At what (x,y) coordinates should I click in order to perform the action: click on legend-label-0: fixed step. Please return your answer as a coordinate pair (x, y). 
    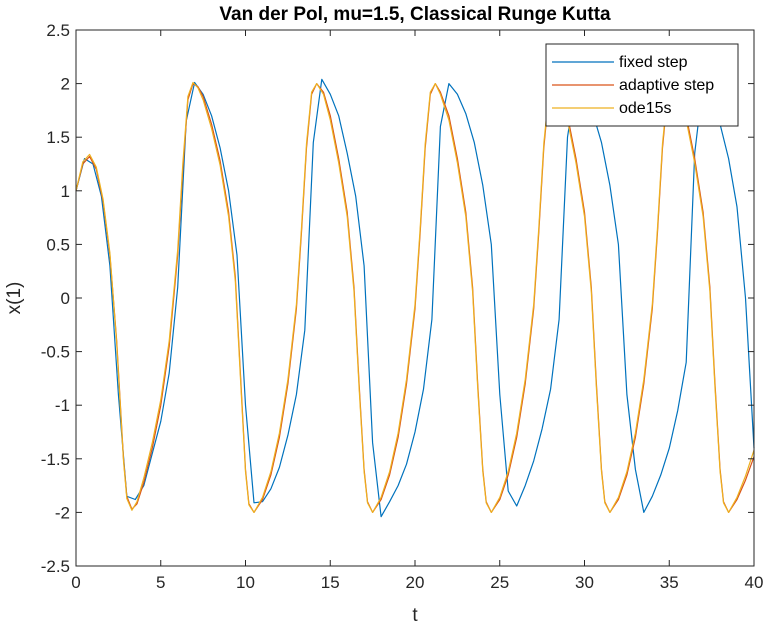
    Looking at the image, I should click on (653, 62).